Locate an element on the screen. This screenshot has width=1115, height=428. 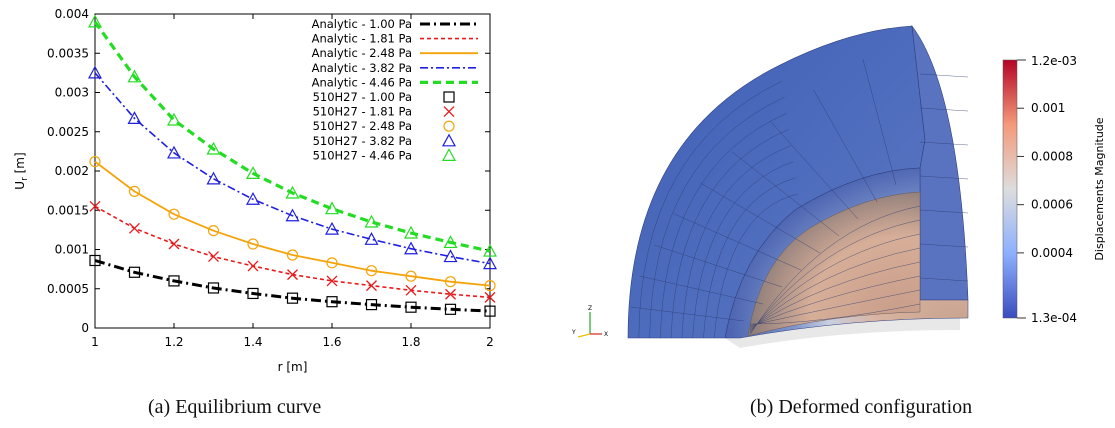
y-tick-label: 0.0025 is located at coordinates (68, 132).